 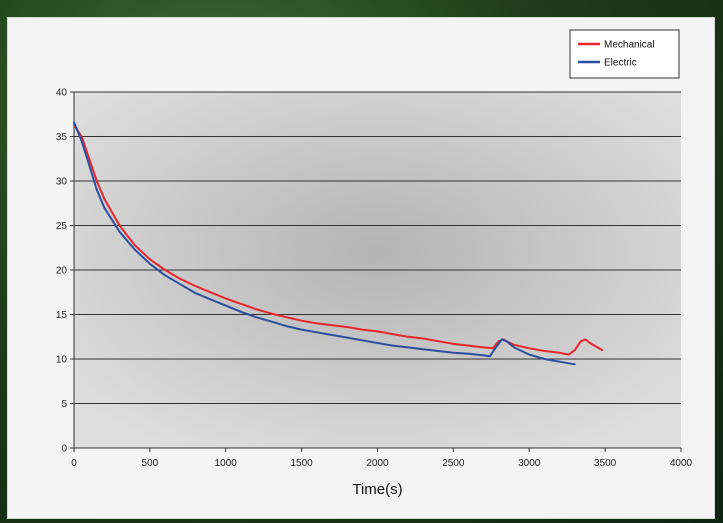 I want to click on x-tick-label: 3500, so click(x=605, y=463).